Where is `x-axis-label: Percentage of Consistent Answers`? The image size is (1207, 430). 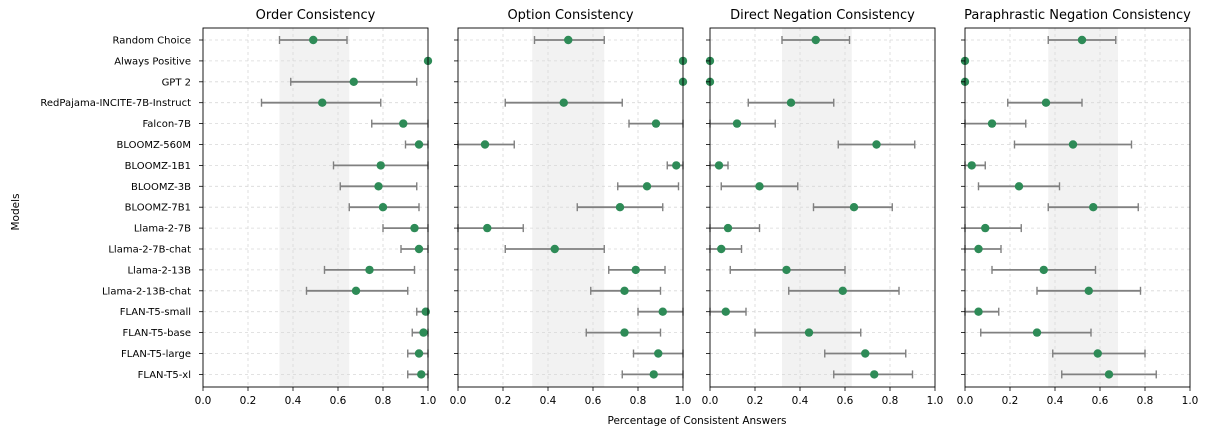
x-axis-label: Percentage of Consistent Answers is located at coordinates (697, 421).